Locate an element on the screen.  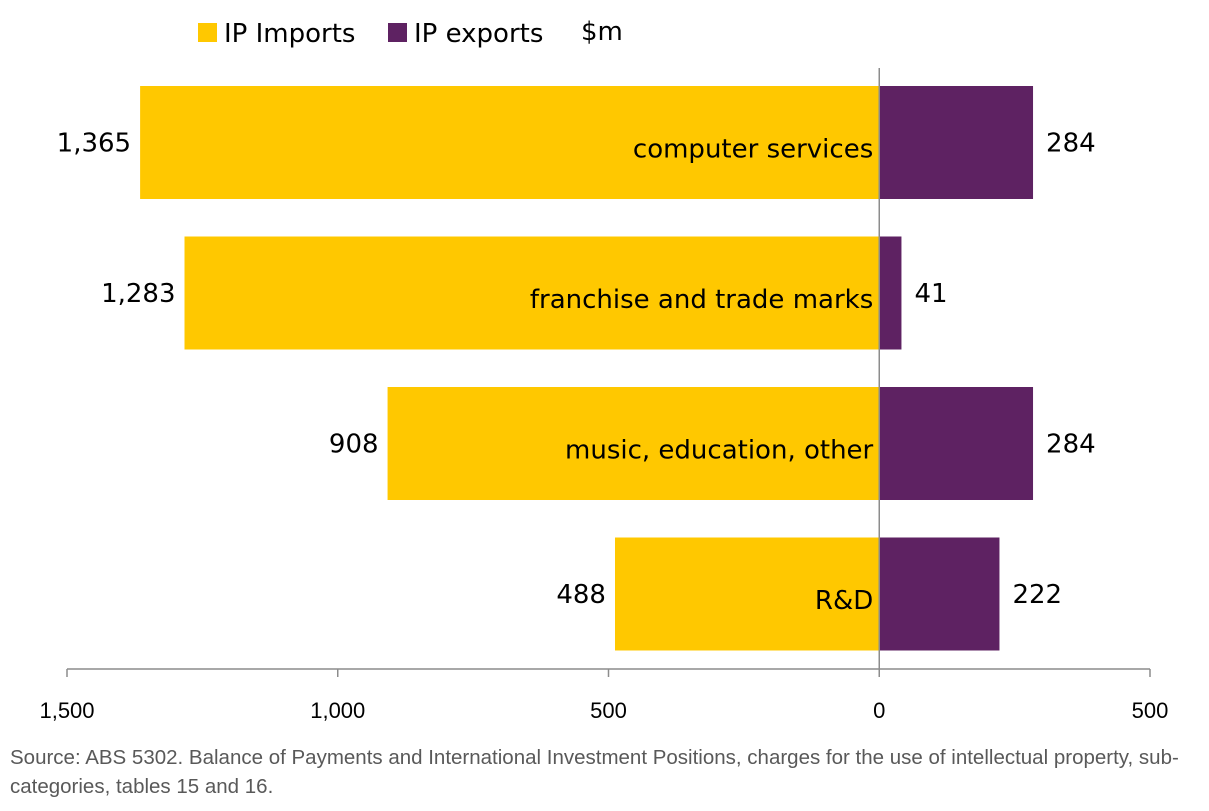
legend: IP Imports IP exports $m is located at coordinates (410, 33).